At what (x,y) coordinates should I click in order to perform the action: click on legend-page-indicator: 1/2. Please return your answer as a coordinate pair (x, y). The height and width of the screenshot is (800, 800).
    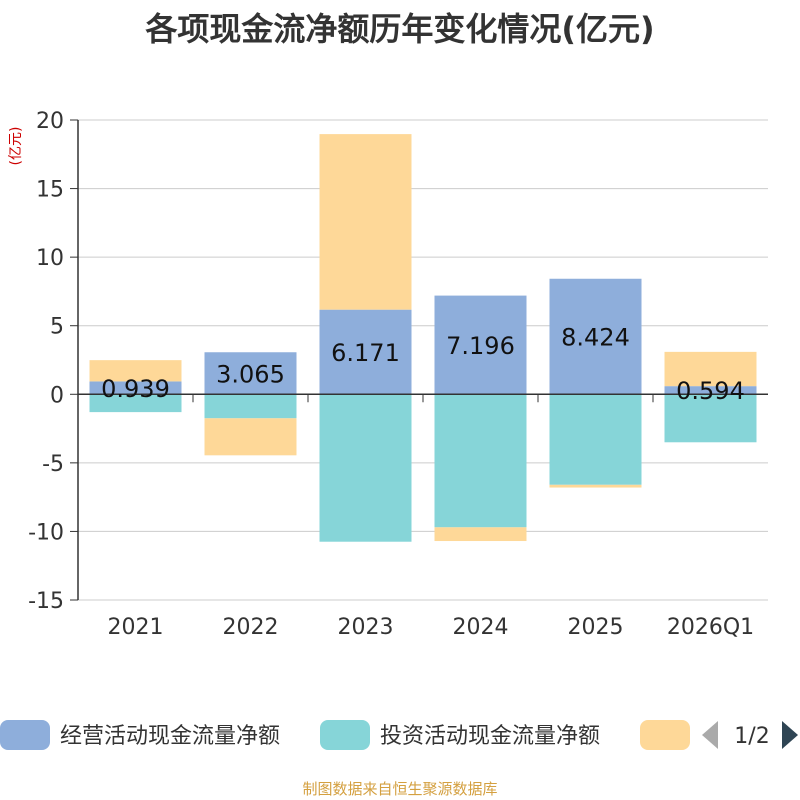
    Looking at the image, I should click on (751, 736).